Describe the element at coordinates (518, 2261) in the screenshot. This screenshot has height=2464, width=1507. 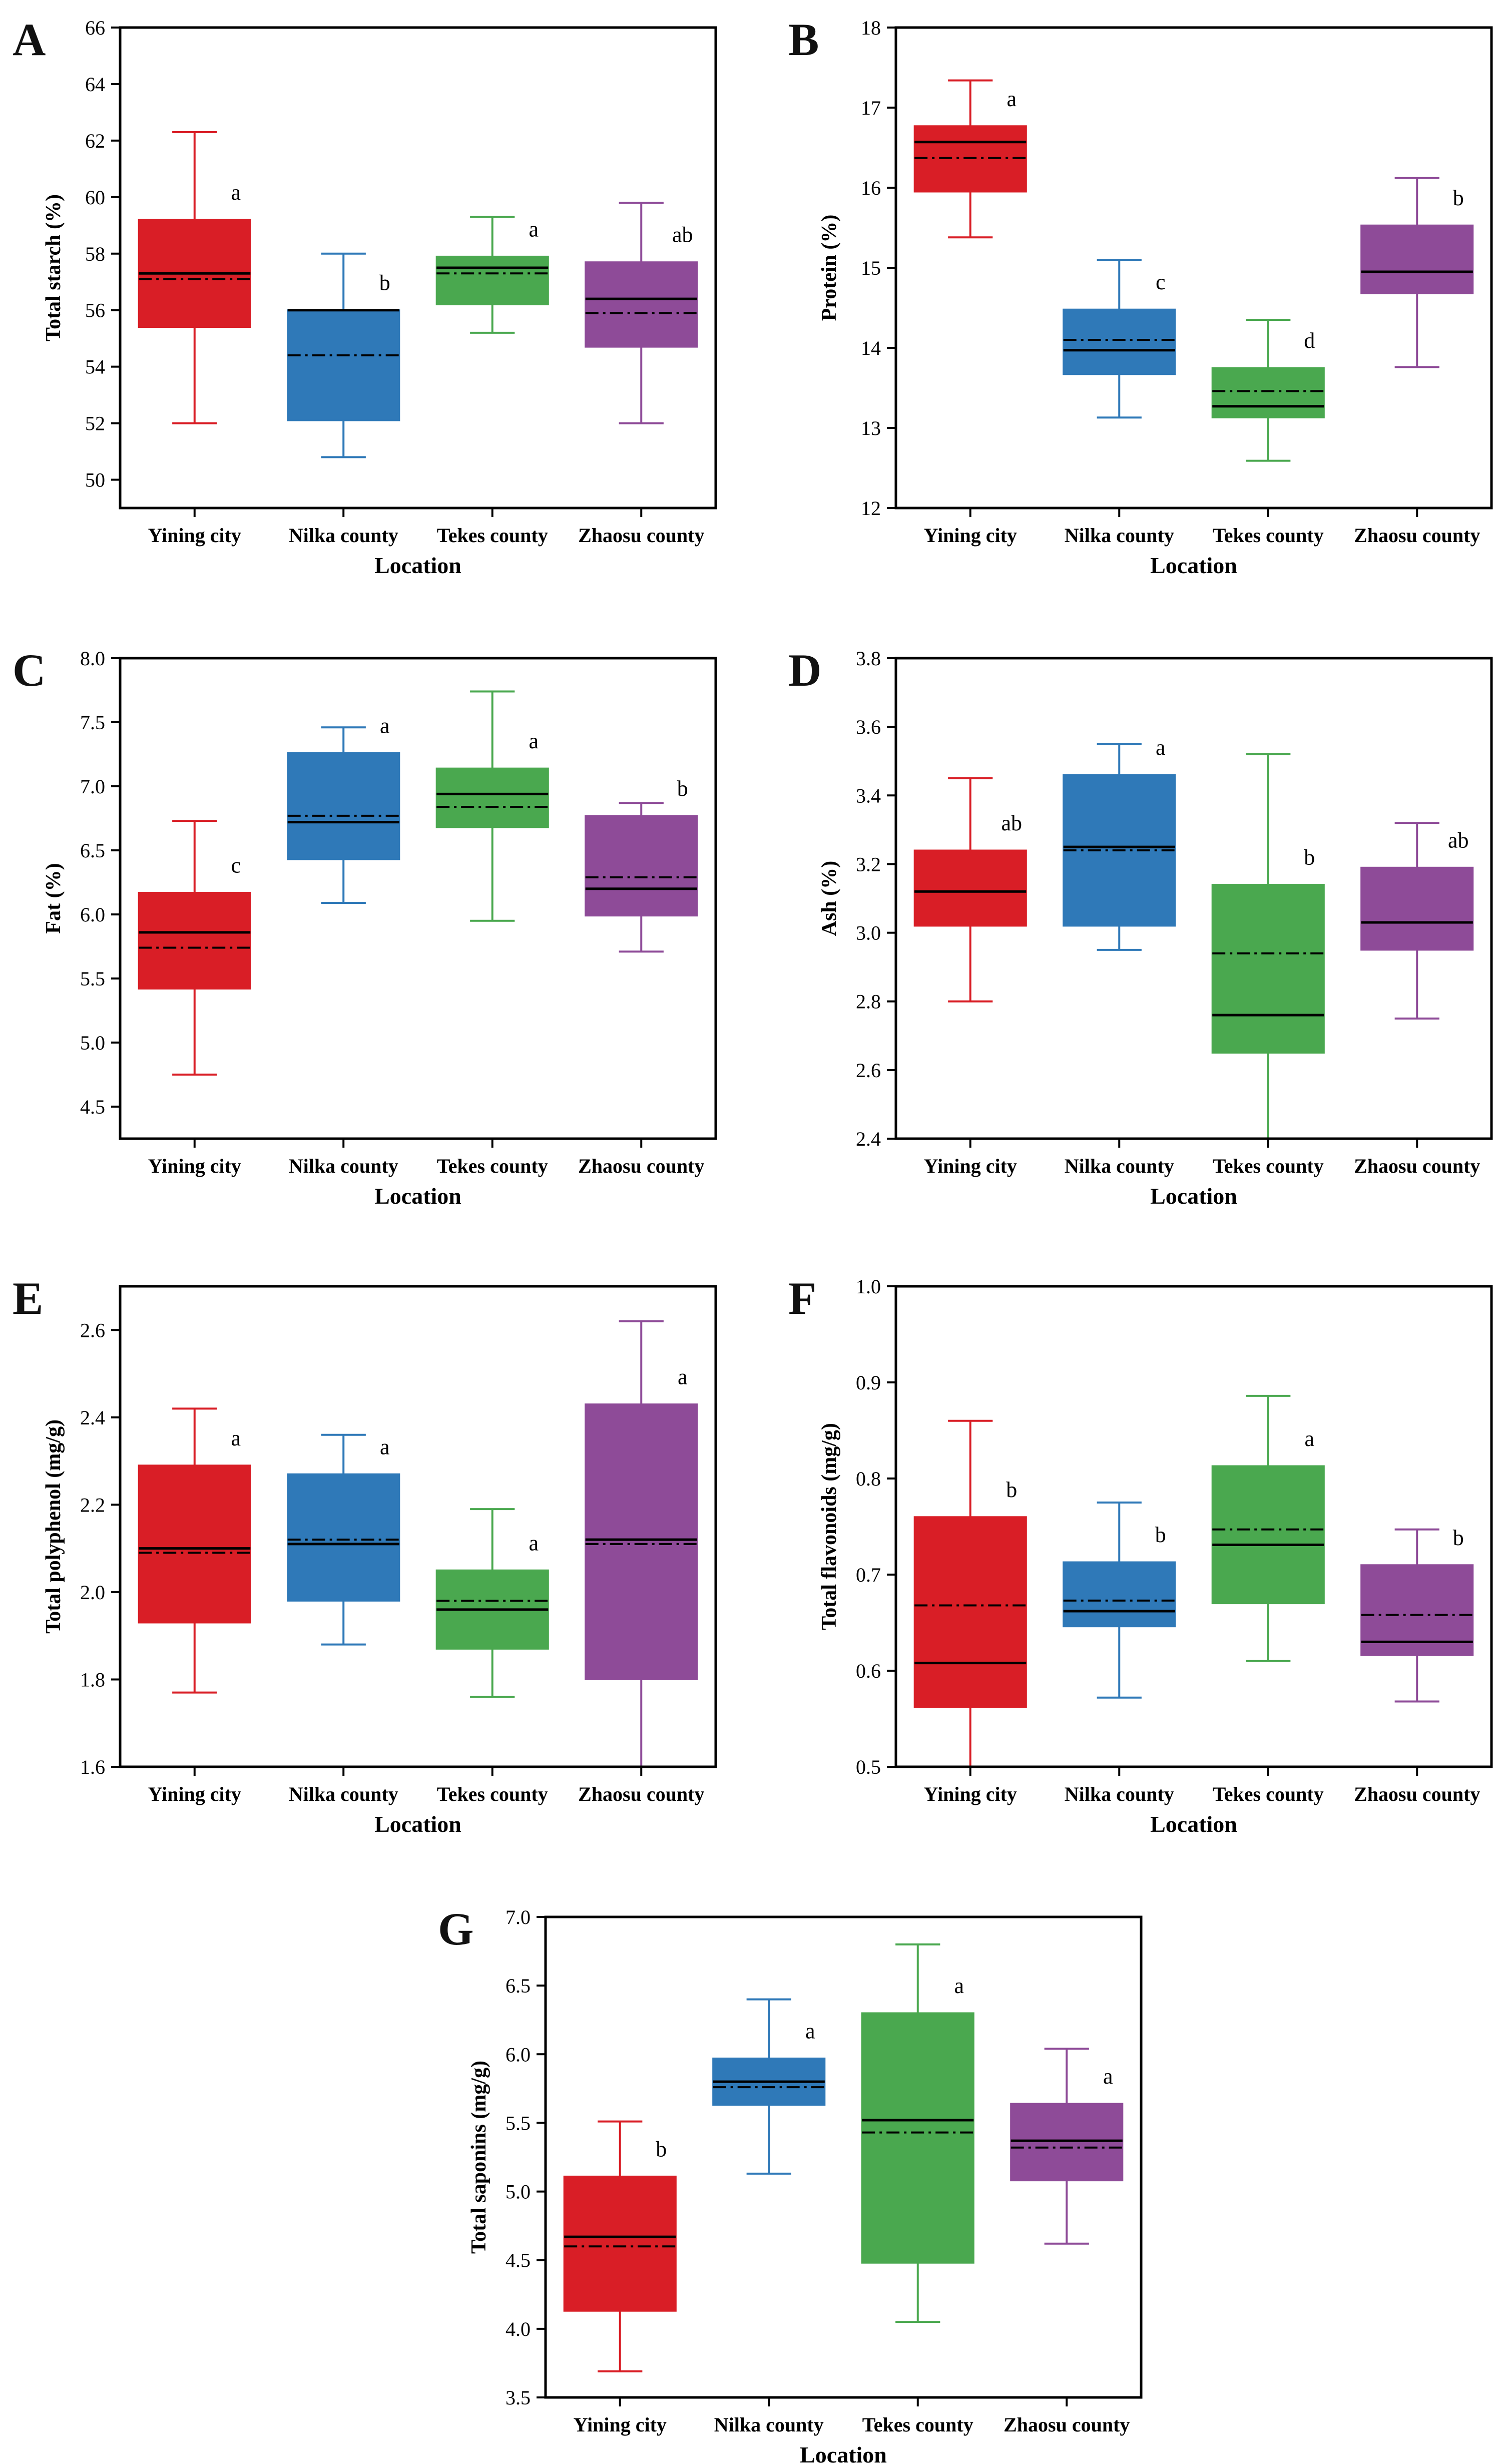
I see `y-tick-label: 4.5` at that location.